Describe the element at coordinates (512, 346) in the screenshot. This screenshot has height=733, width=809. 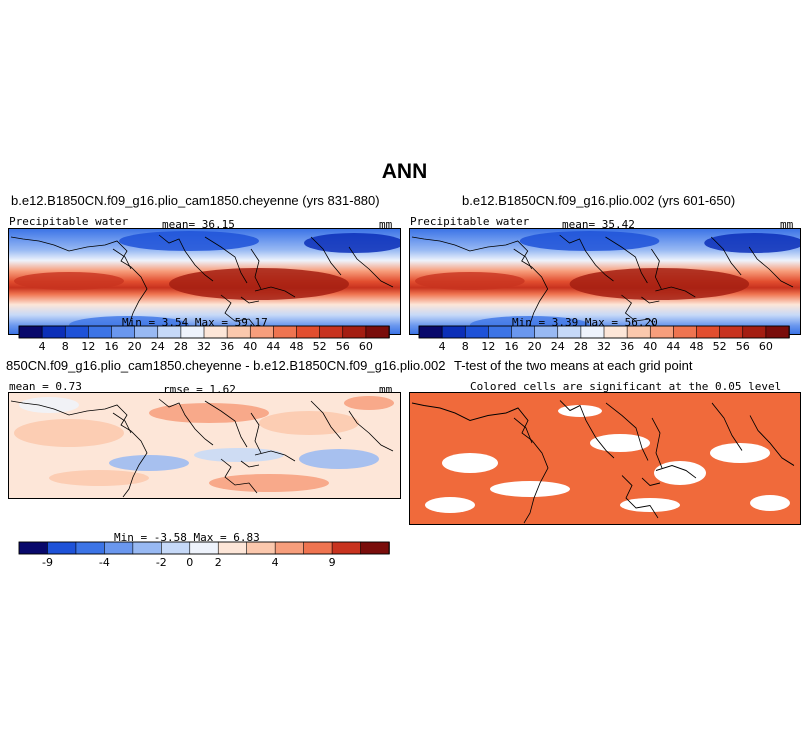
I see `colorbar-tick-label: 16` at that location.